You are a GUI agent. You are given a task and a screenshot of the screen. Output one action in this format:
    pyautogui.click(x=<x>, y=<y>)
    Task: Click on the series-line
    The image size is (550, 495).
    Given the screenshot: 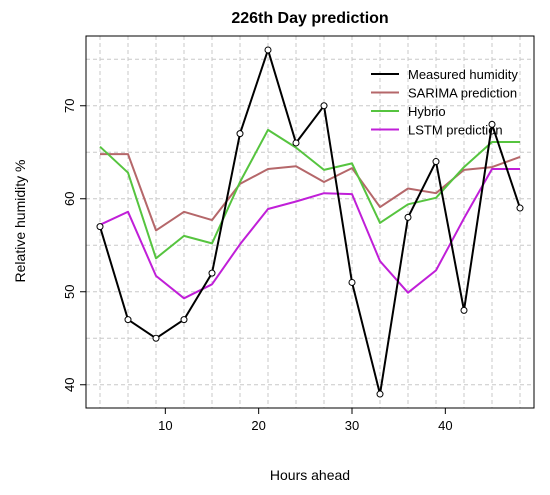 What is the action you would take?
    pyautogui.click(x=310, y=192)
    